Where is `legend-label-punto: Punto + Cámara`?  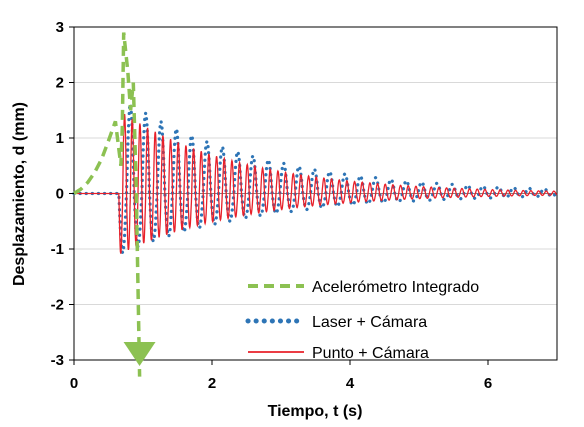
legend-label-punto: Punto + Cámara is located at coordinates (370, 353).